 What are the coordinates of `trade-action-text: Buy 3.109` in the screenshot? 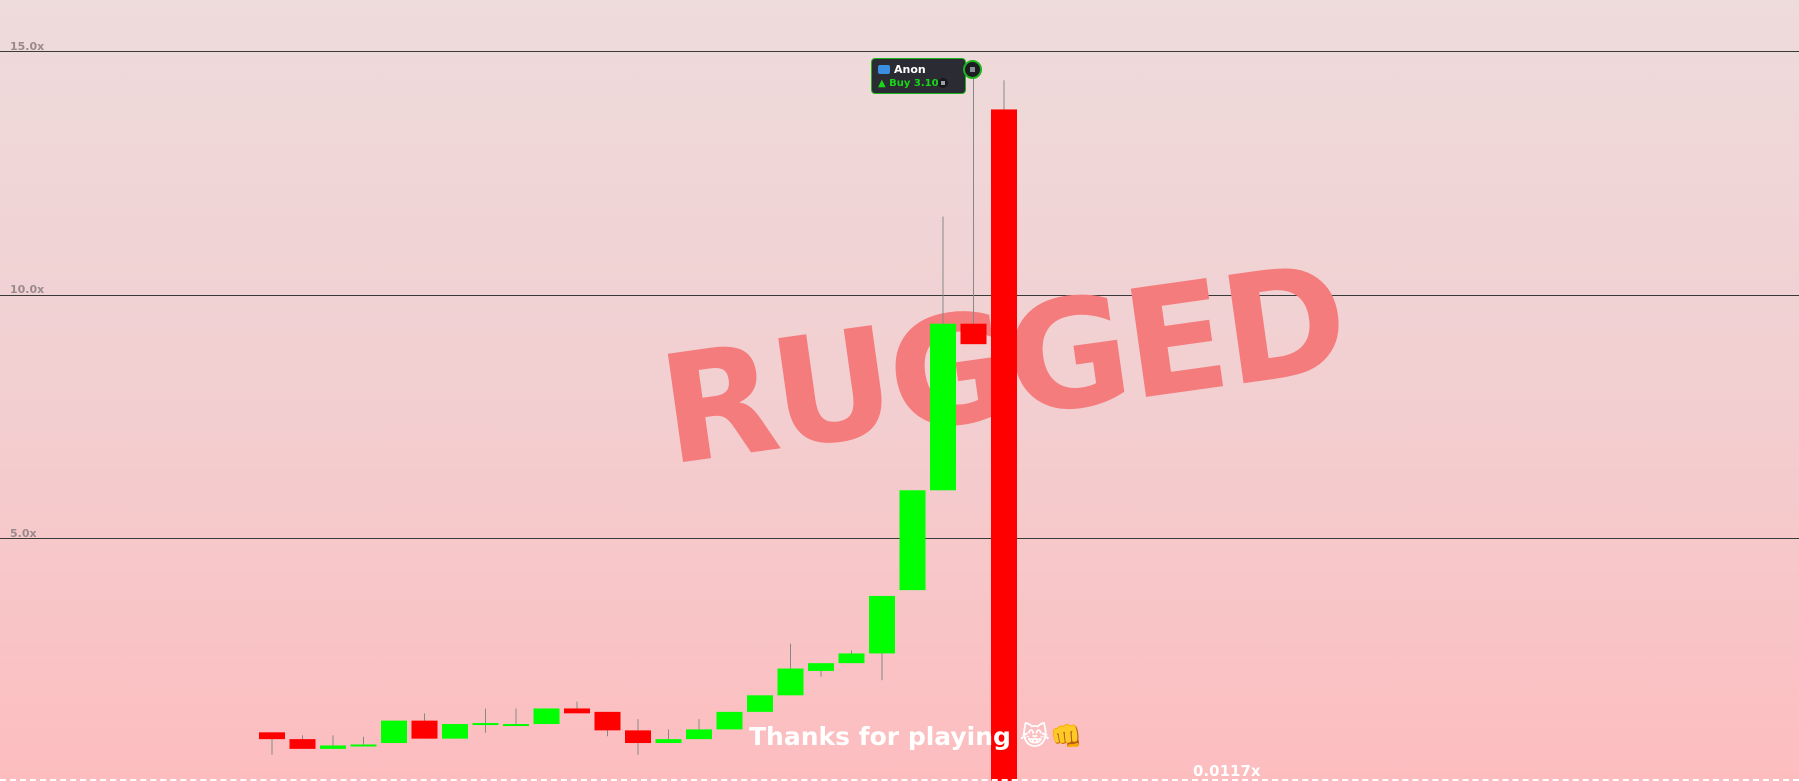 It's located at (917, 83).